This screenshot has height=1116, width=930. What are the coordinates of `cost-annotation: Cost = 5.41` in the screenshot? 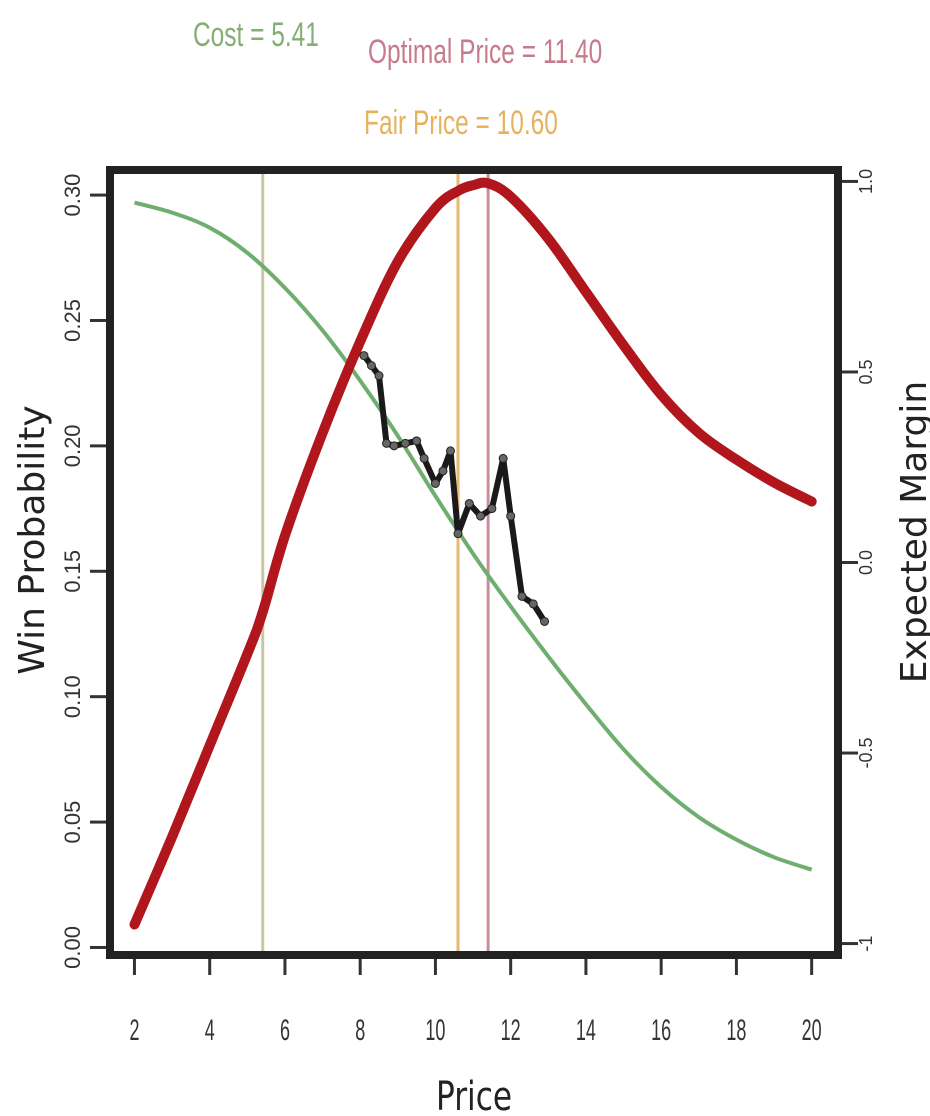 It's located at (256, 35).